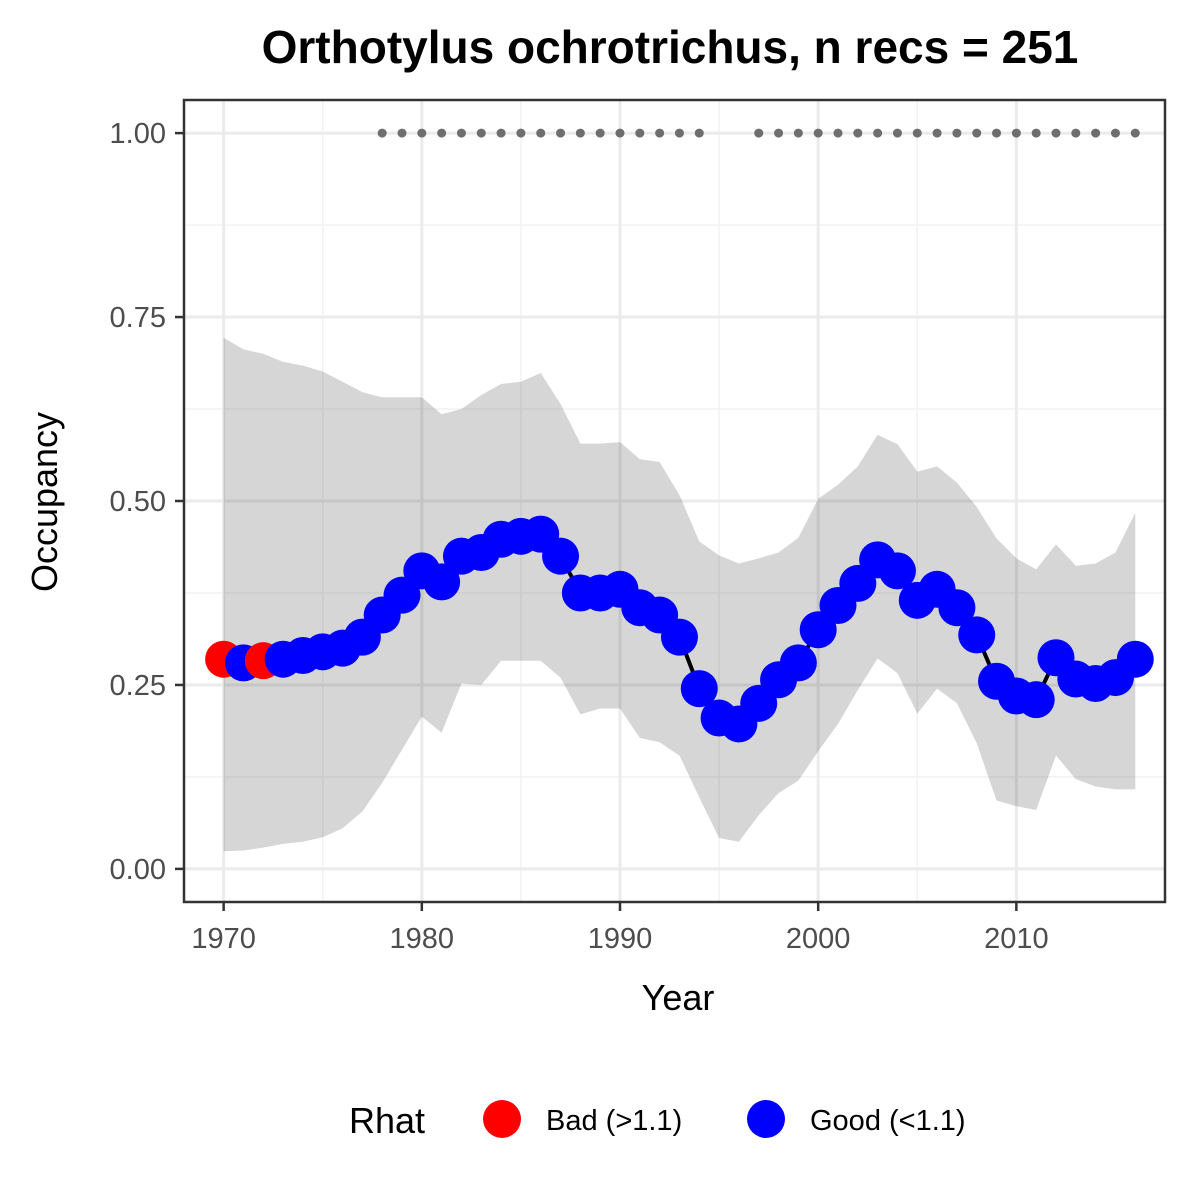  I want to click on x-tick-label: 1970, so click(223, 939).